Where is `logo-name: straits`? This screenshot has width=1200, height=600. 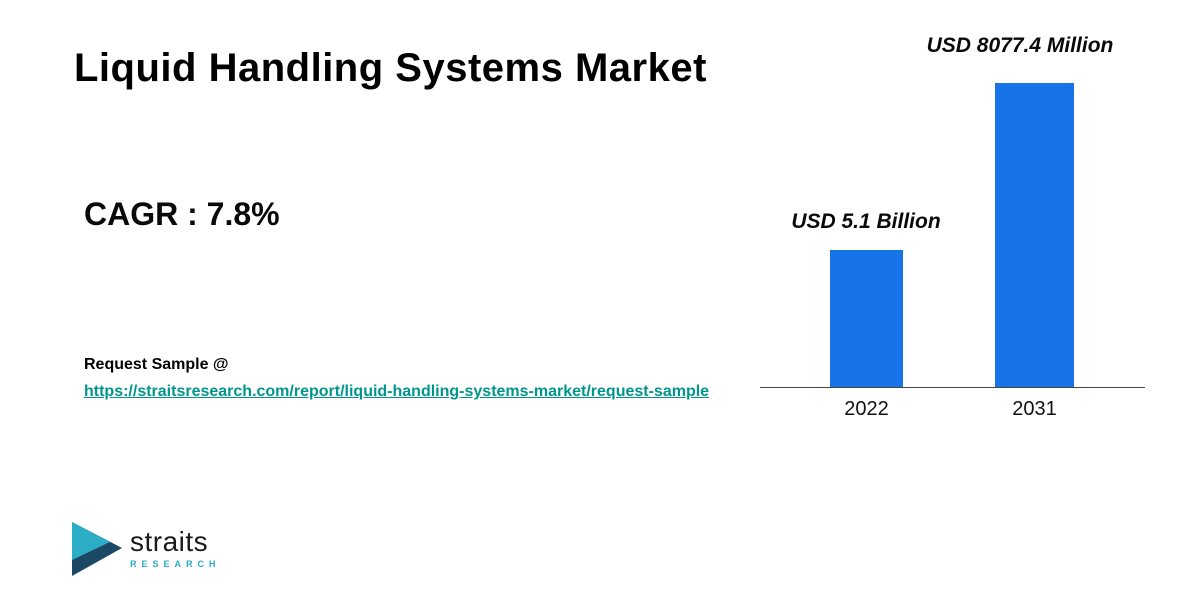
logo-name: straits is located at coordinates (169, 541).